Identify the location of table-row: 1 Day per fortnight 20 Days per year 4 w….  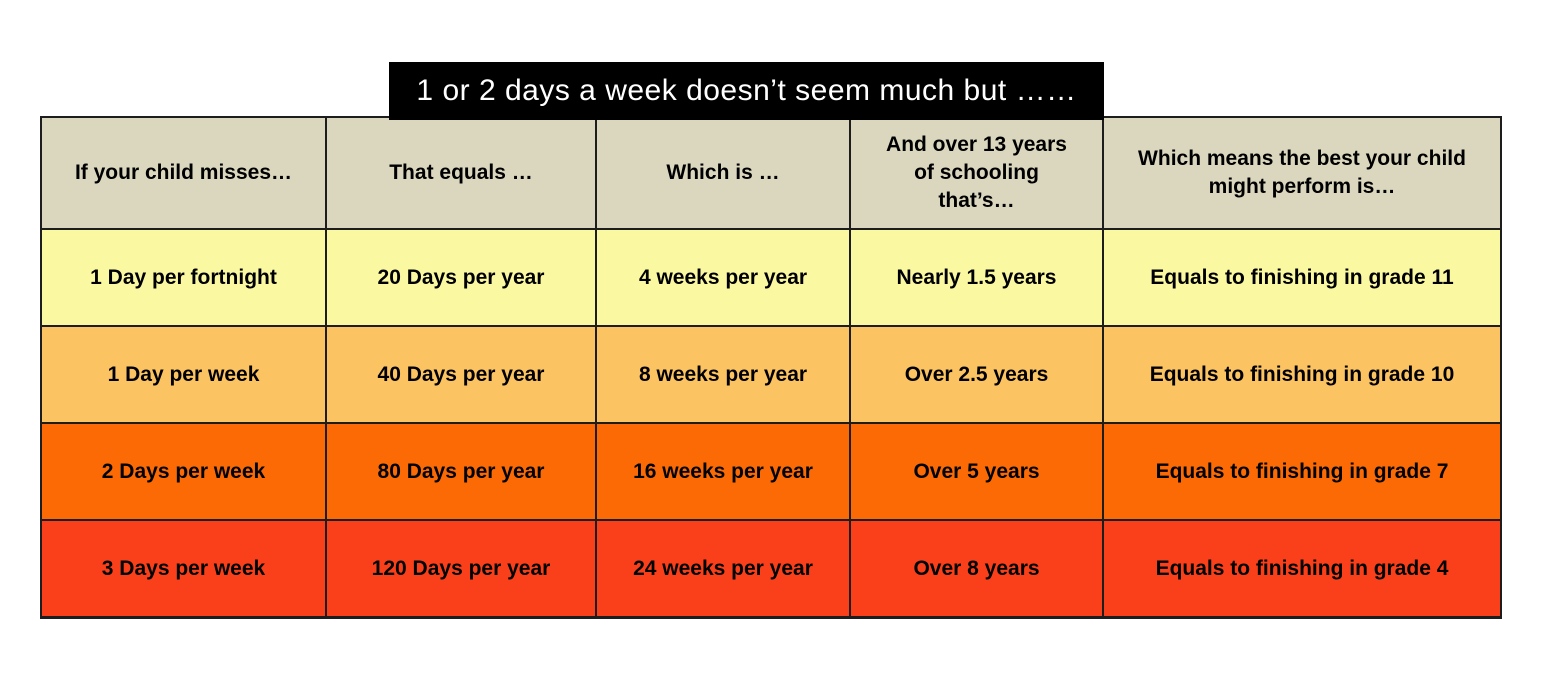
(771, 277).